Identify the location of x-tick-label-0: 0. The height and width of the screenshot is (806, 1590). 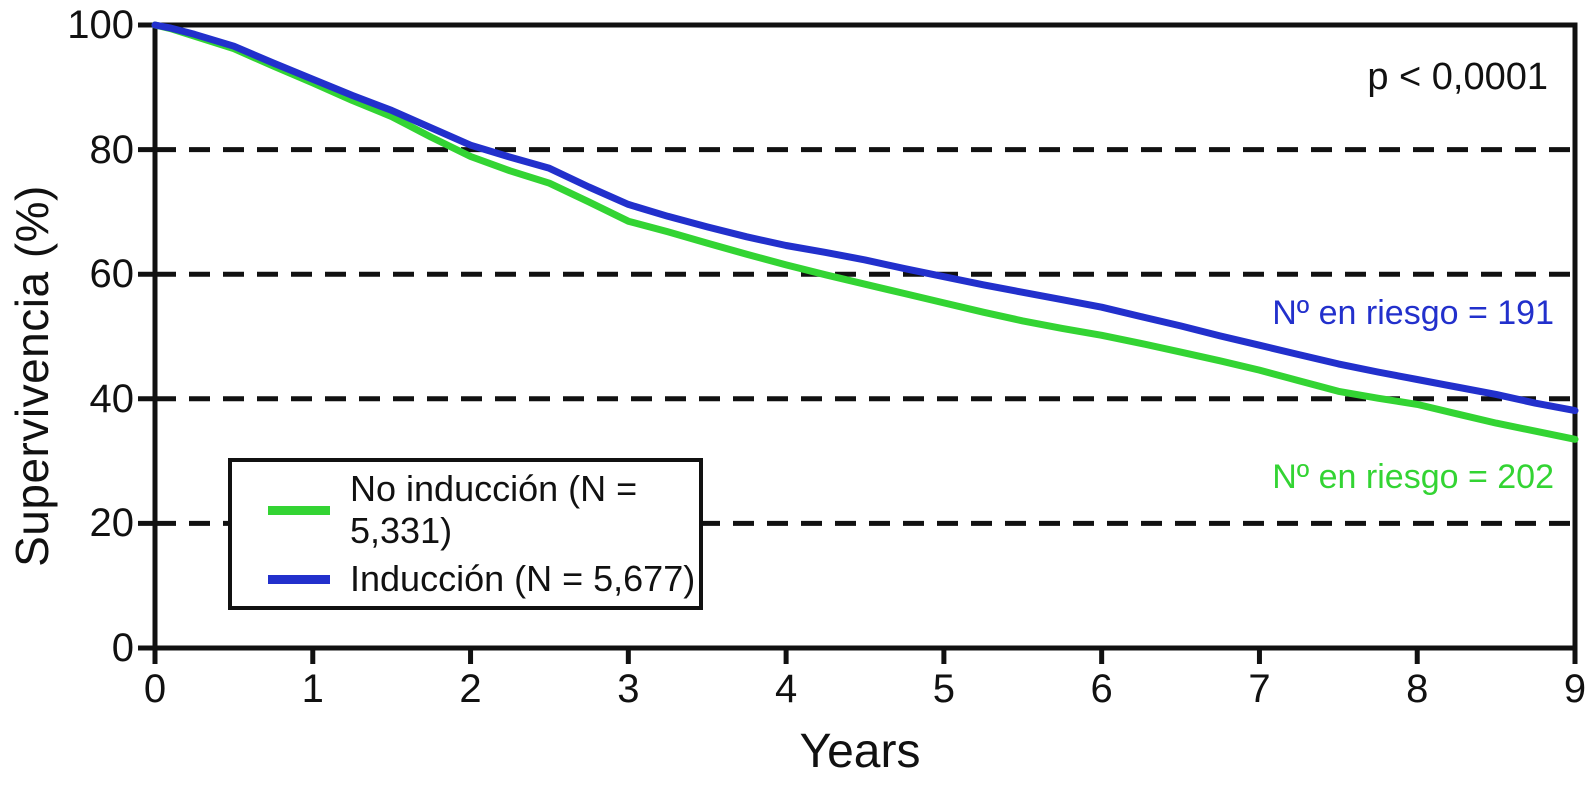
(155, 689).